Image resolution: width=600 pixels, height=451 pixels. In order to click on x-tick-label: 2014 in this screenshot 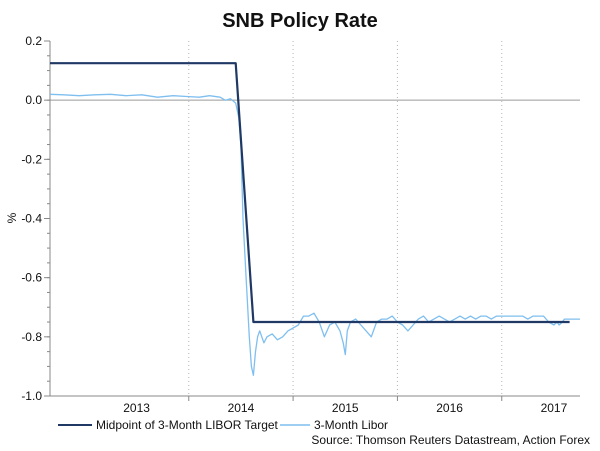, I will do `click(241, 408)`.